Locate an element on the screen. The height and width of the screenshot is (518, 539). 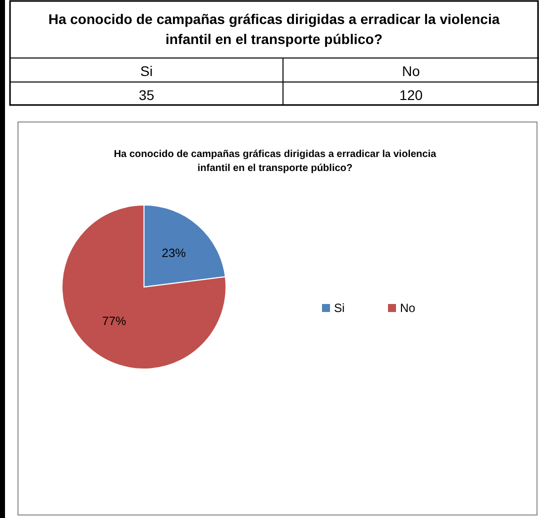
legend-label: Si is located at coordinates (339, 308).